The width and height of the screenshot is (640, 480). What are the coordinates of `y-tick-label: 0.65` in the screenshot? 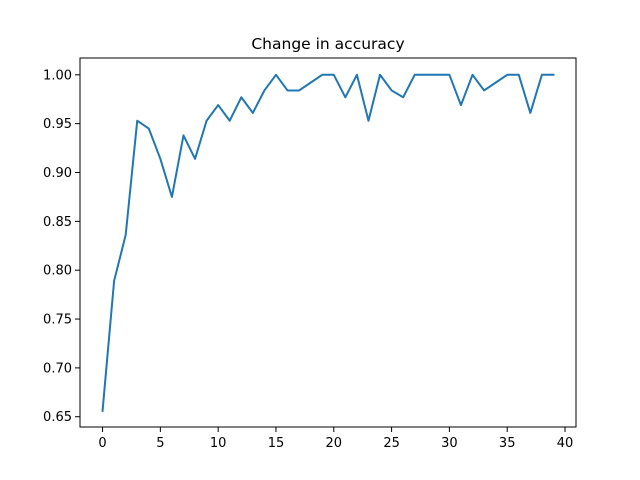 It's located at (57, 417).